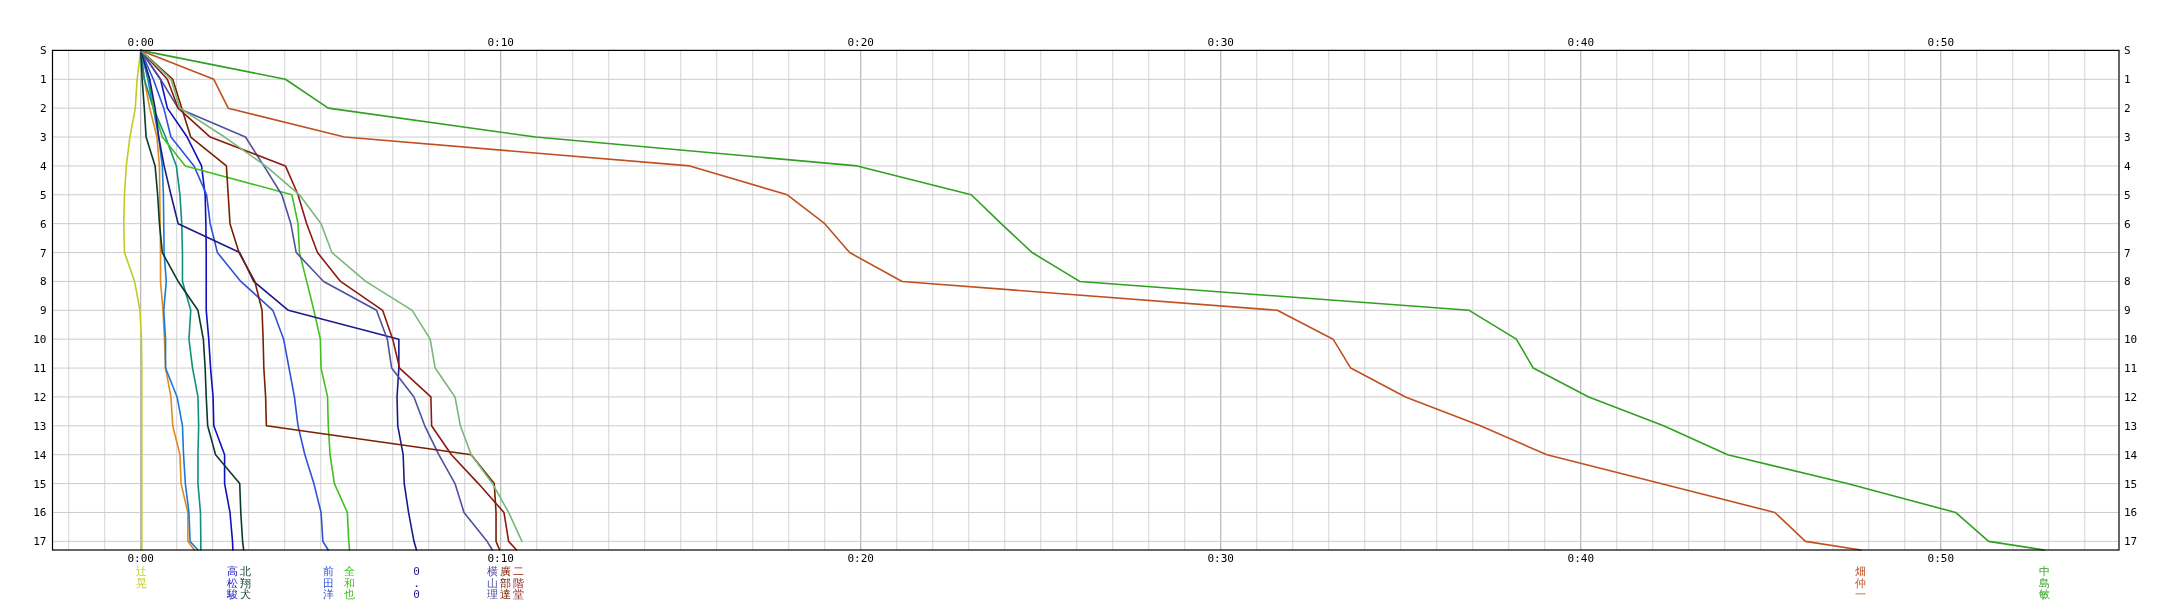 The image size is (2167, 600). I want to click on x2-tick-label: 0:50, so click(1941, 558).